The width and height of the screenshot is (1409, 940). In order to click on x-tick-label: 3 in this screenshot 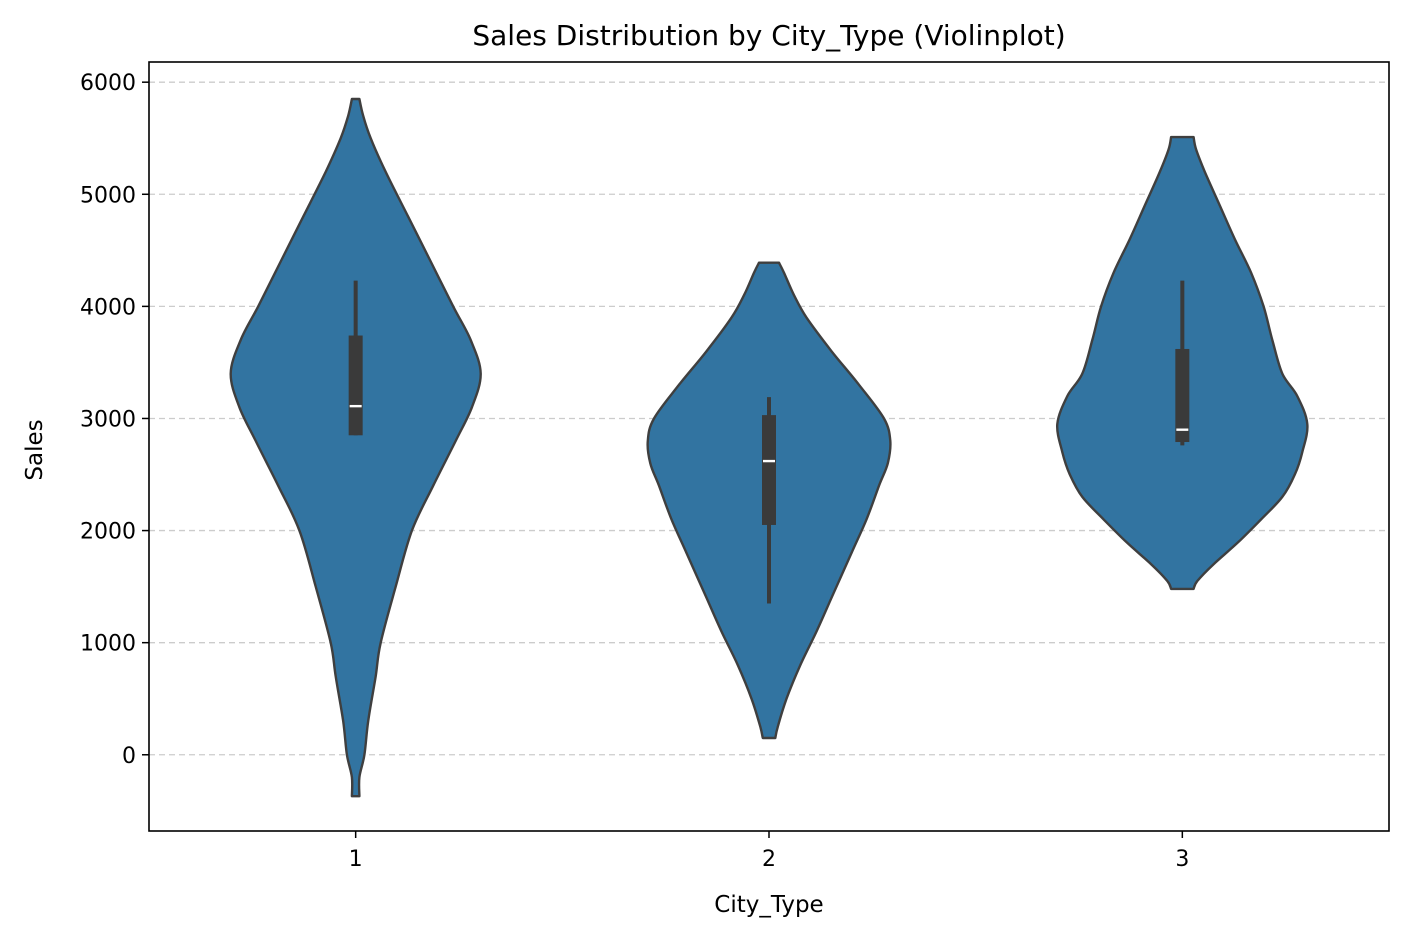, I will do `click(1182, 859)`.